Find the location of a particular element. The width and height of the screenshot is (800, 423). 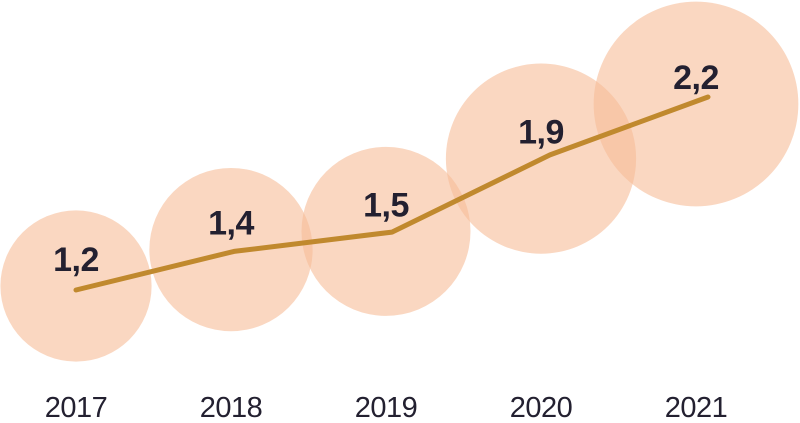

value-label-2019: 1,5 is located at coordinates (386, 205).